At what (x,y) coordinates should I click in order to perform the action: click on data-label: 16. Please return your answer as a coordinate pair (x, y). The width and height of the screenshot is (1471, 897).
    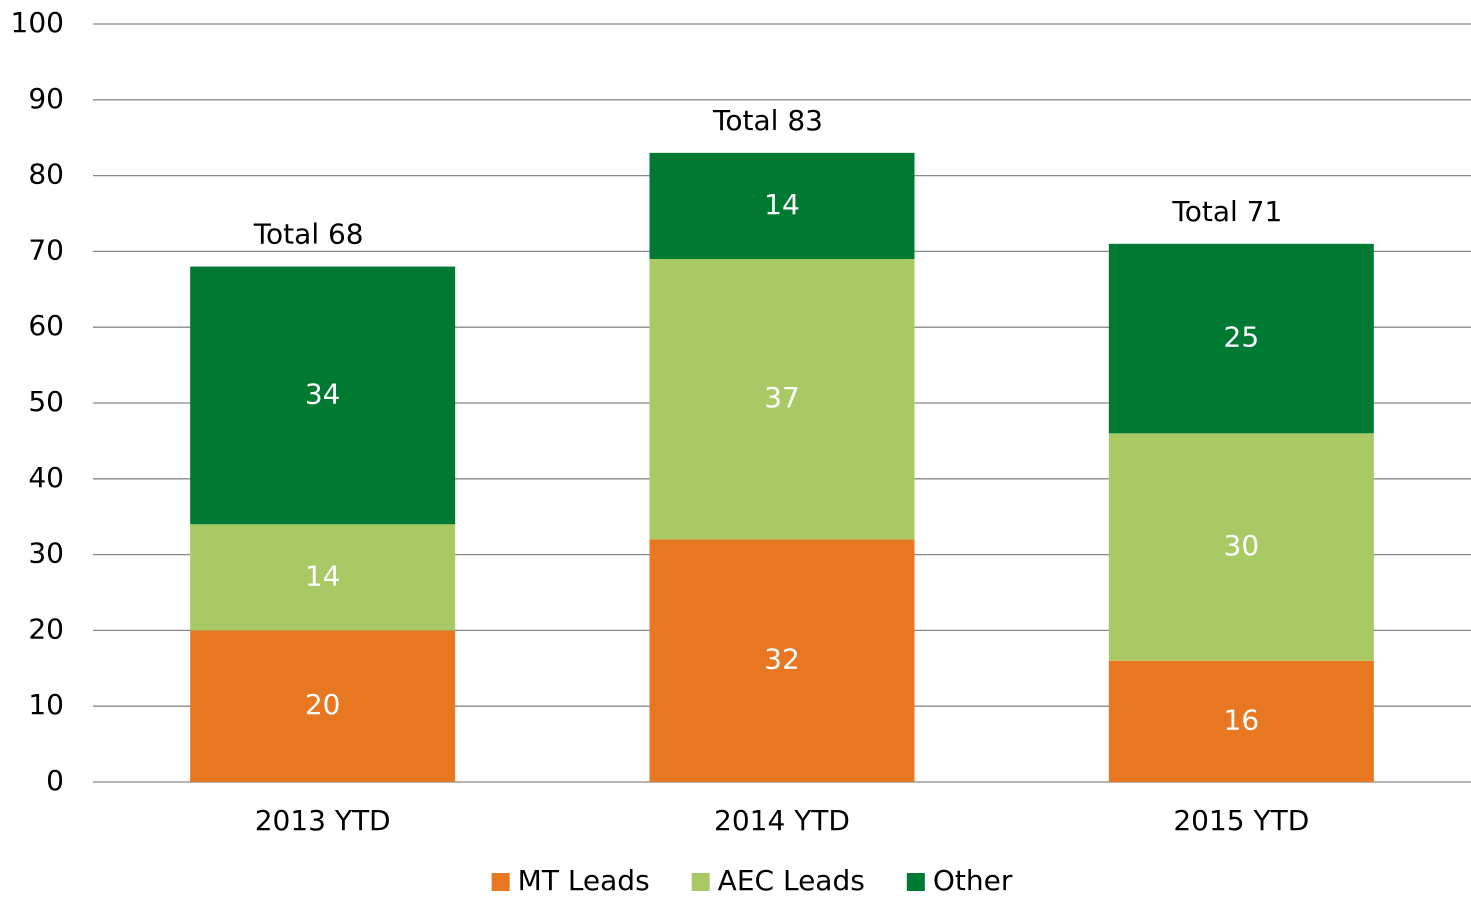
    Looking at the image, I should click on (1242, 719).